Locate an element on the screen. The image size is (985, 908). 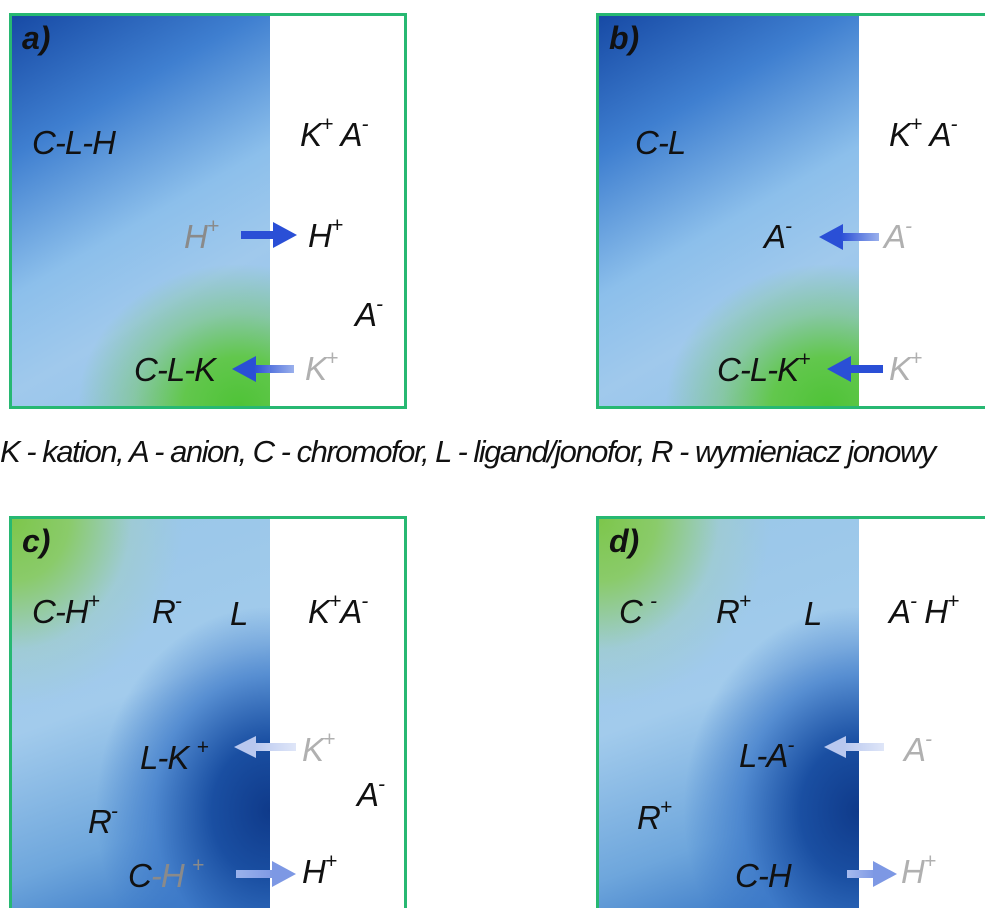
species-r: R+ is located at coordinates (733, 610).